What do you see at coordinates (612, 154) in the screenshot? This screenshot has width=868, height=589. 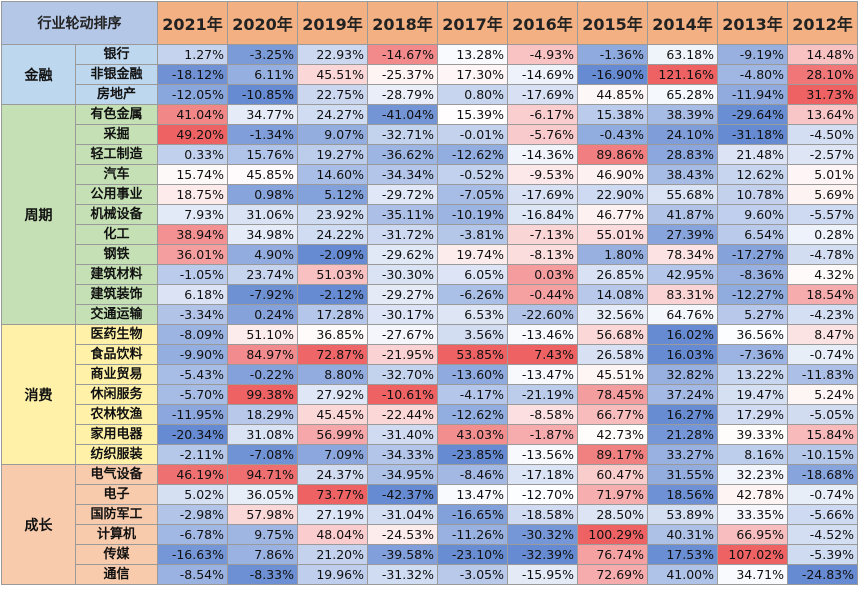 I see `return-cell: 89.86%` at bounding box center [612, 154].